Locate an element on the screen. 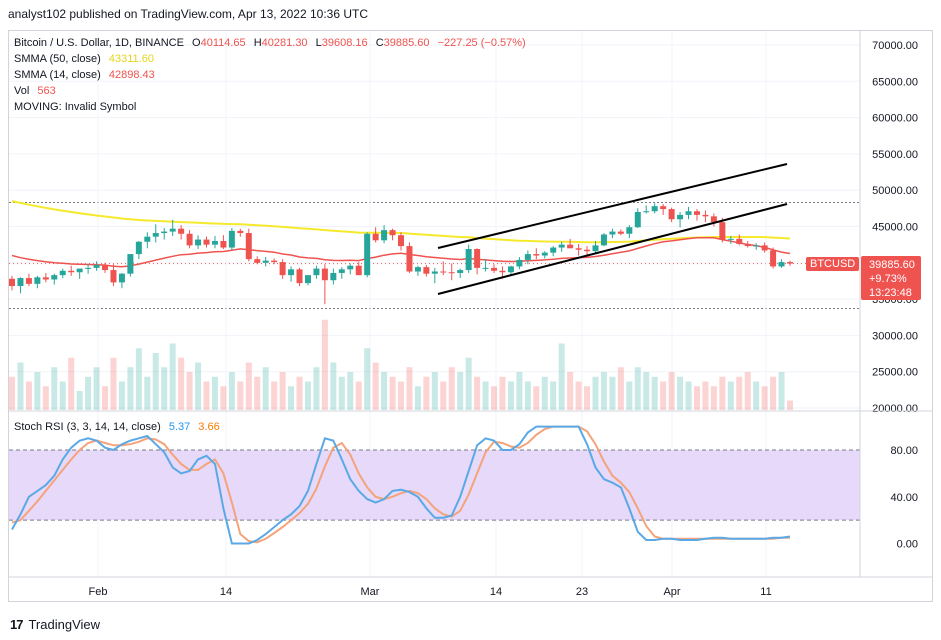 This screenshot has width=941, height=640. smma50-line: SMMA (50, close) 43311.60 is located at coordinates (270, 59).